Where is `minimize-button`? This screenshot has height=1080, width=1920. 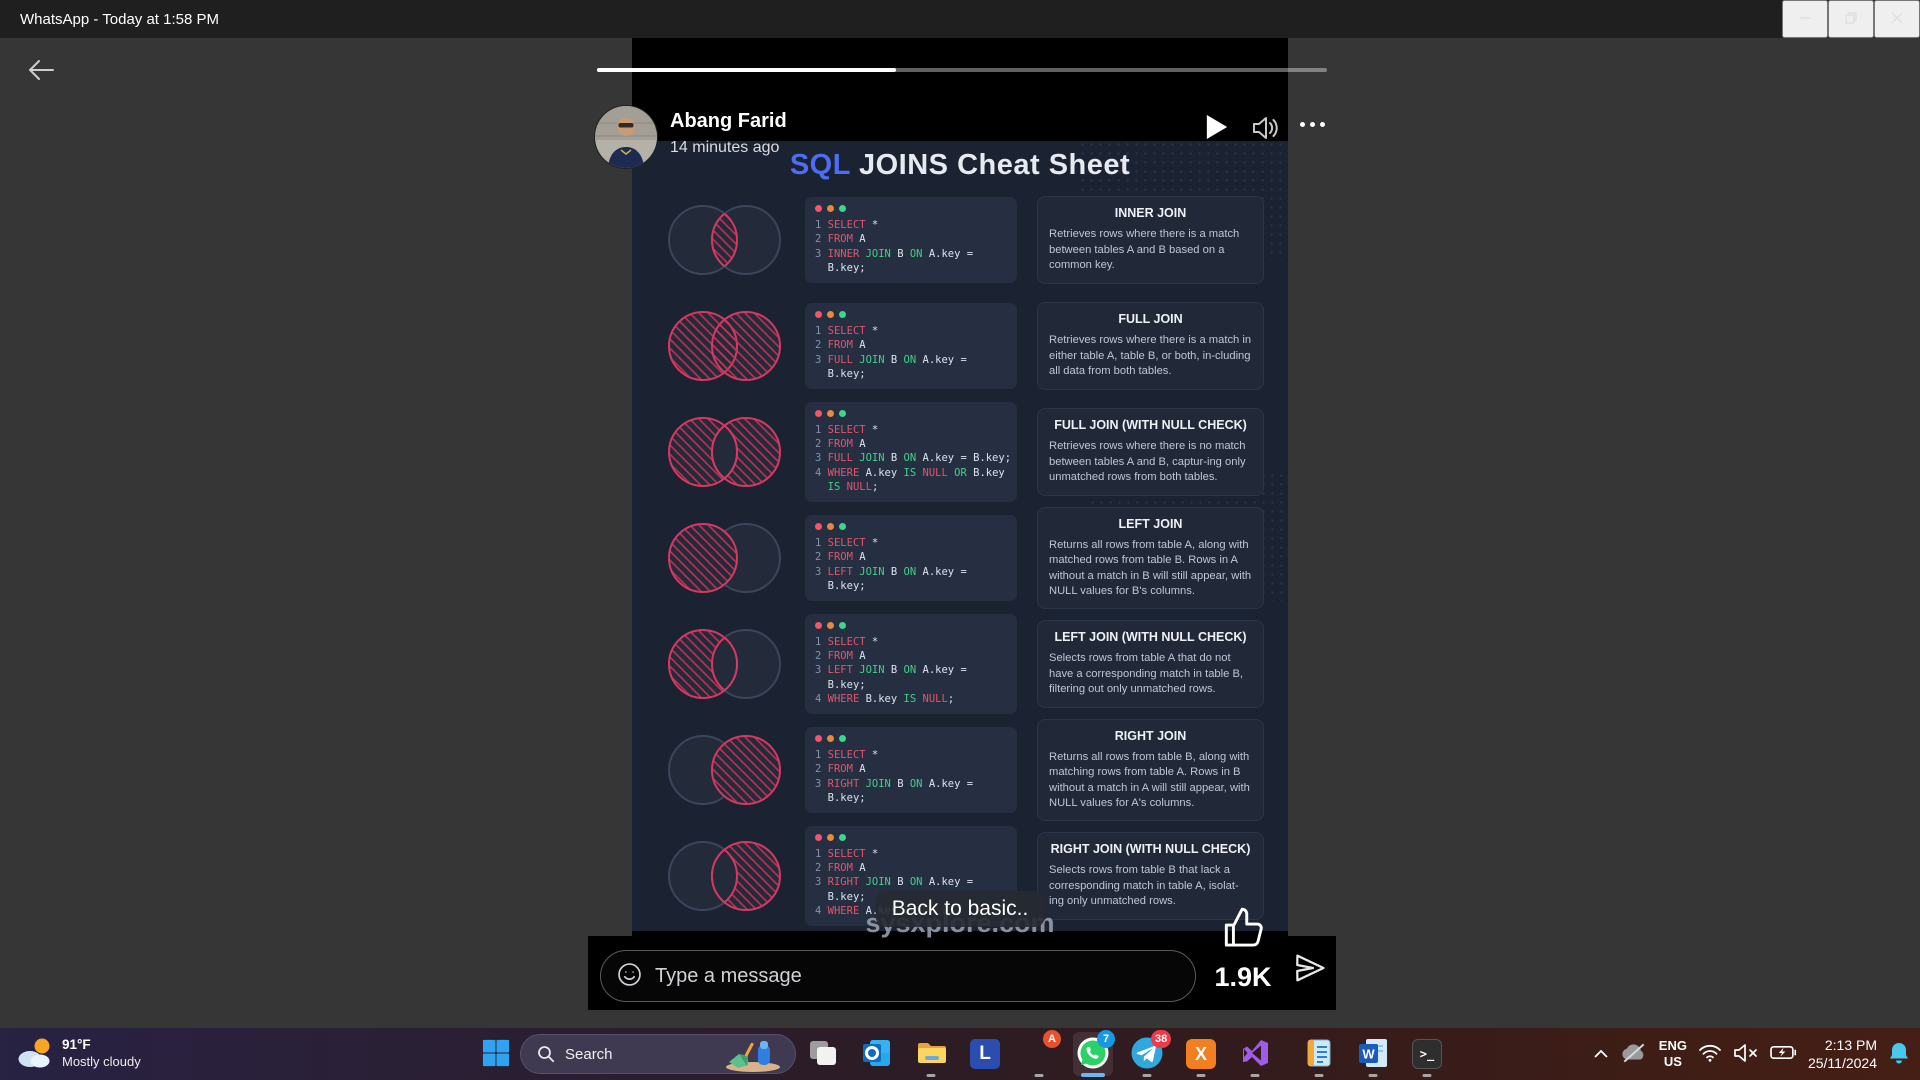
minimize-button is located at coordinates (1805, 19).